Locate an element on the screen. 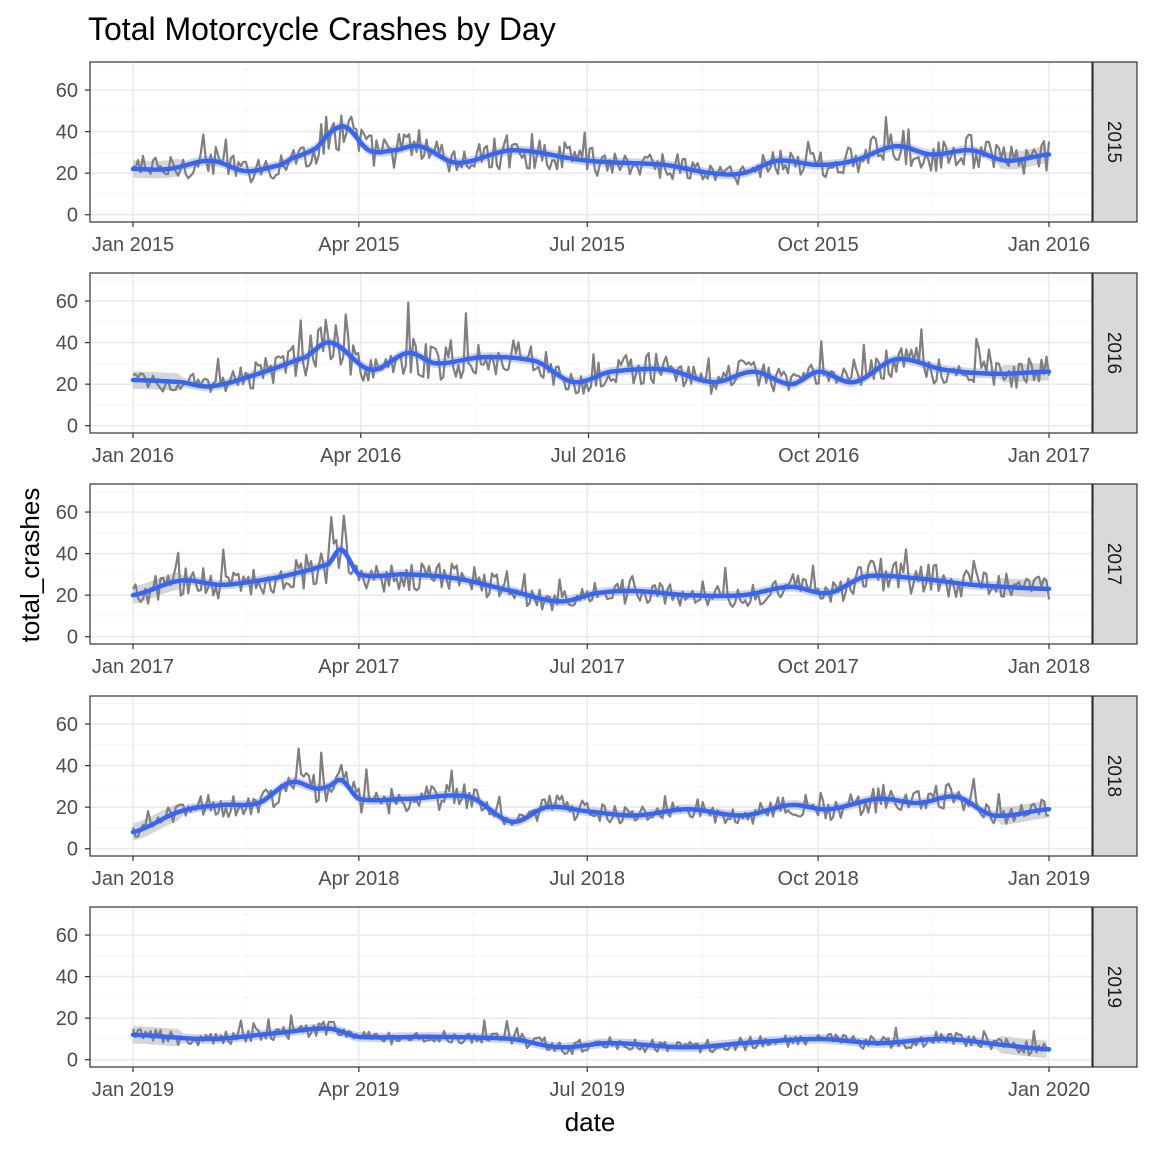  x-tick-label: Jan 2015 is located at coordinates (133, 245).